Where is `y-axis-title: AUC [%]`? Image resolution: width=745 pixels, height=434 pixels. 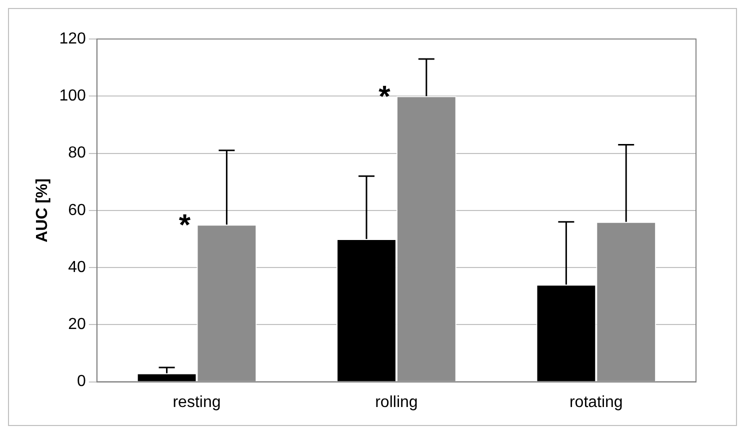
y-axis-title: AUC [%] is located at coordinates (43, 210).